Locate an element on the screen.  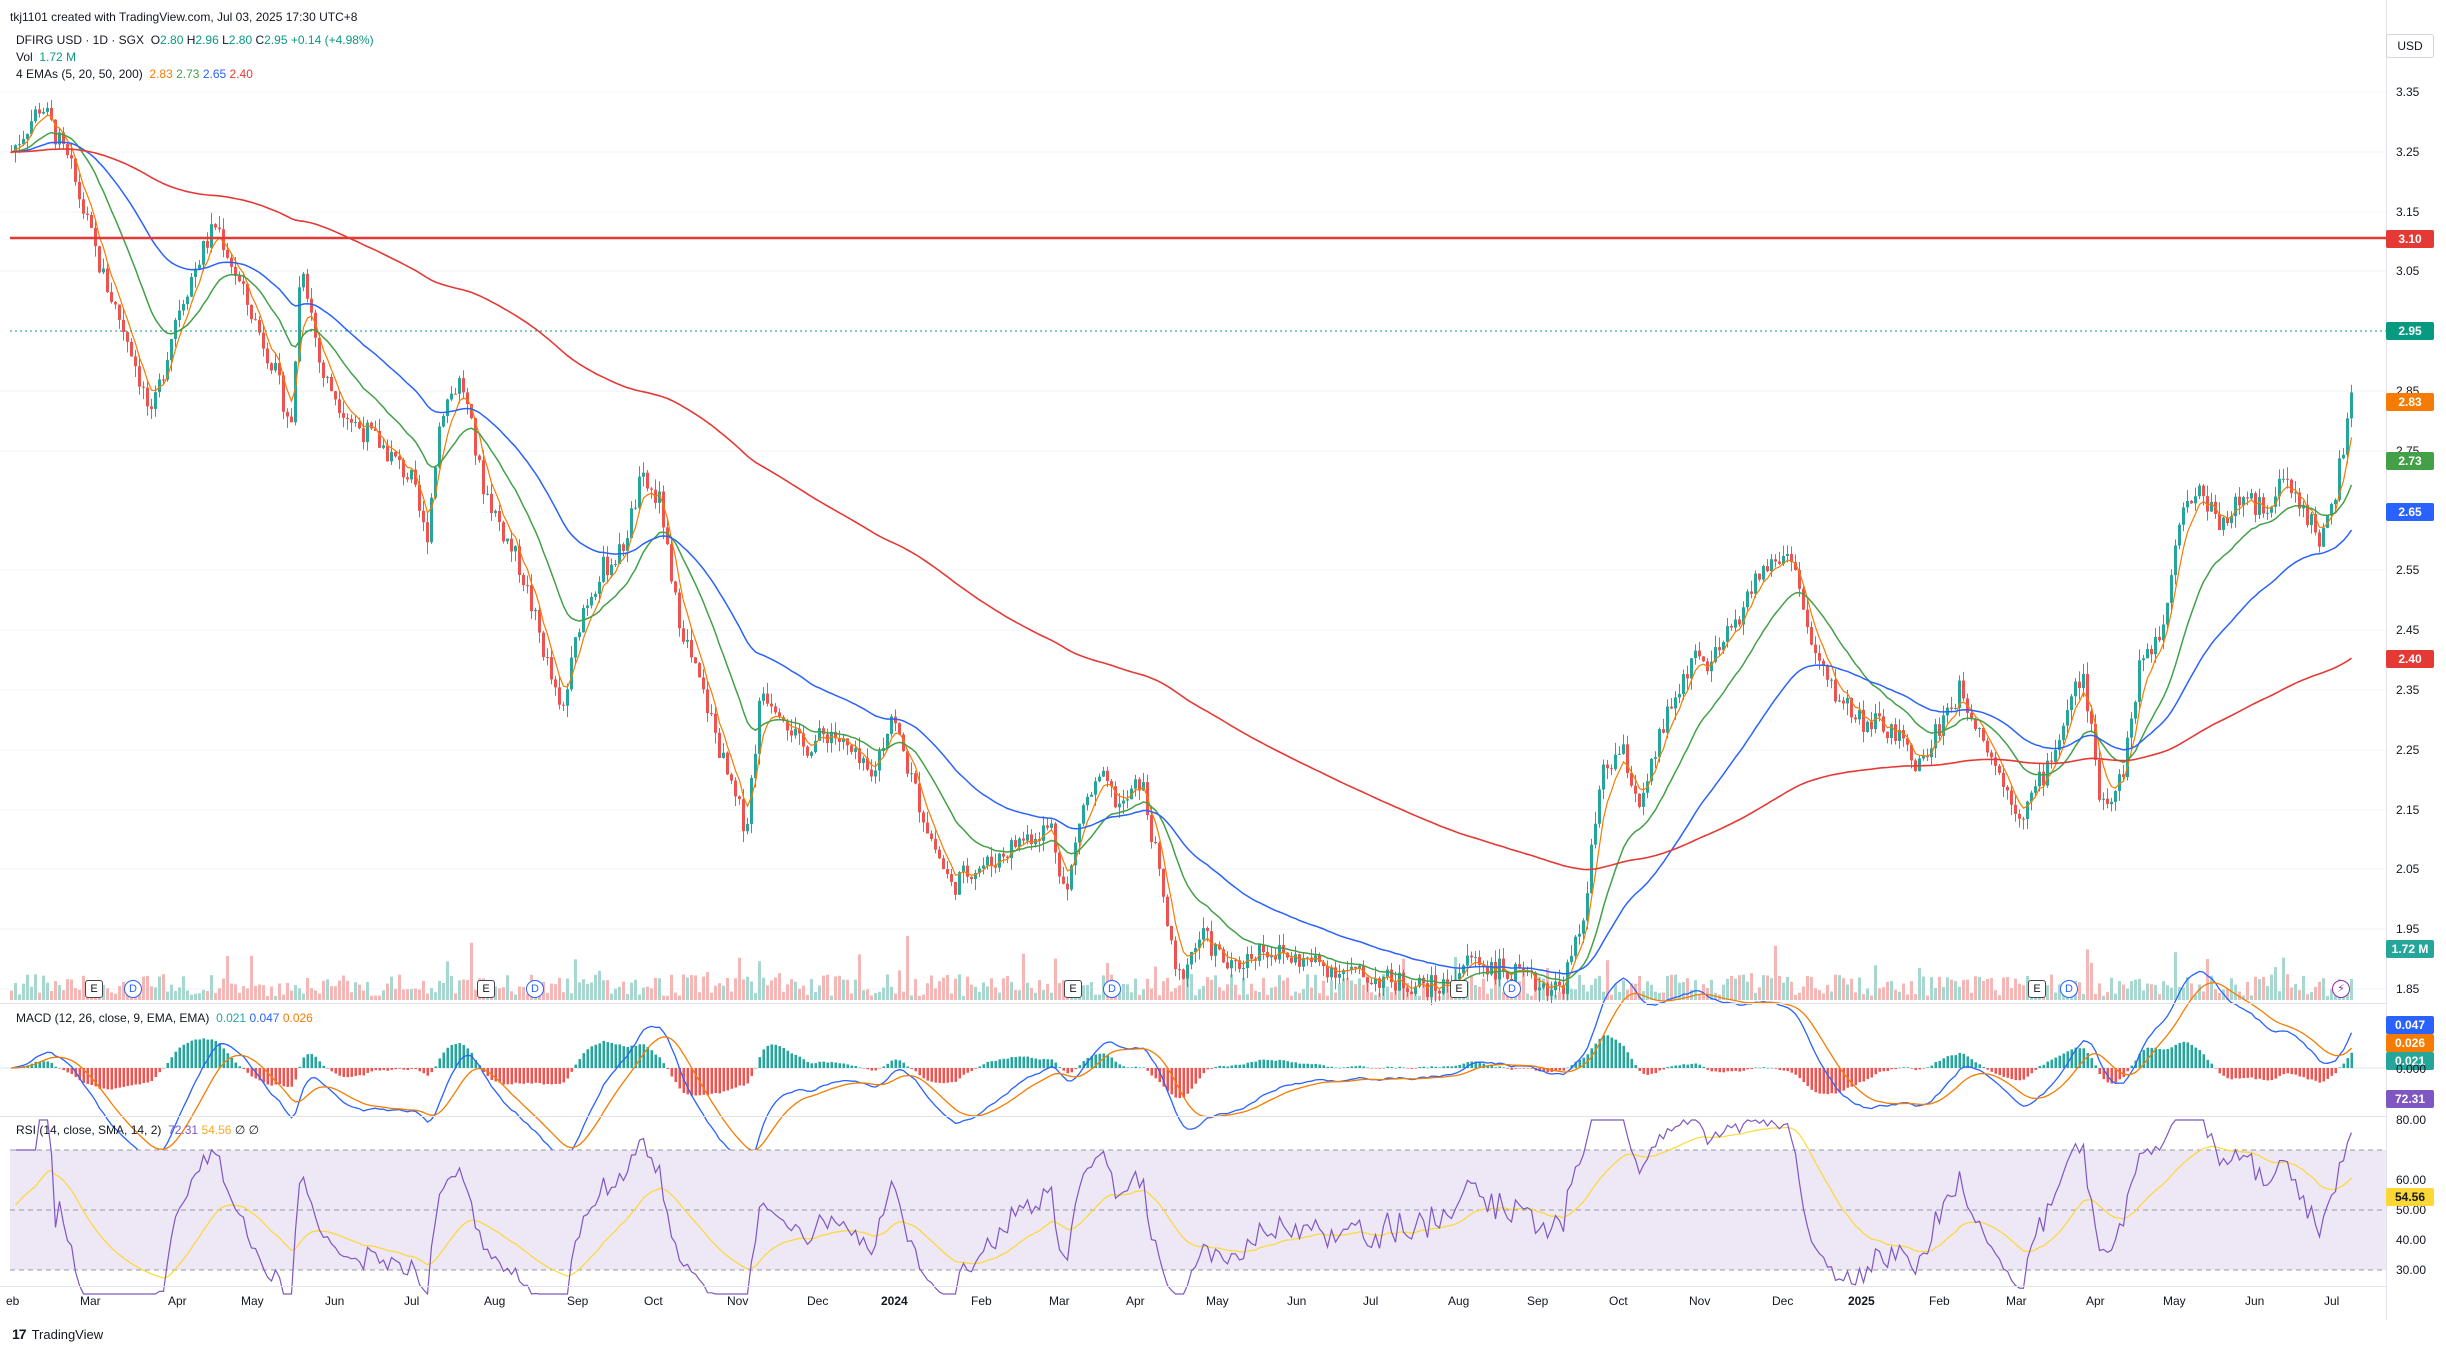
resistance-price-label: 3.10 is located at coordinates (2410, 239).